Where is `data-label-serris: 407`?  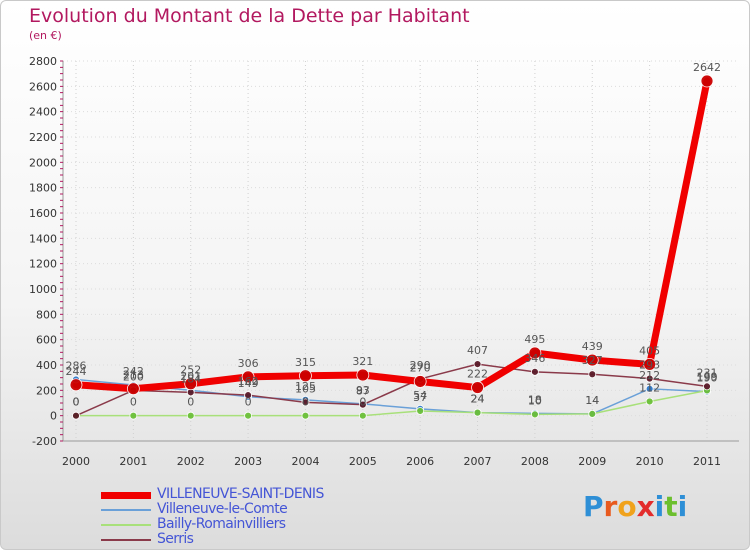 data-label-serris: 407 is located at coordinates (477, 350).